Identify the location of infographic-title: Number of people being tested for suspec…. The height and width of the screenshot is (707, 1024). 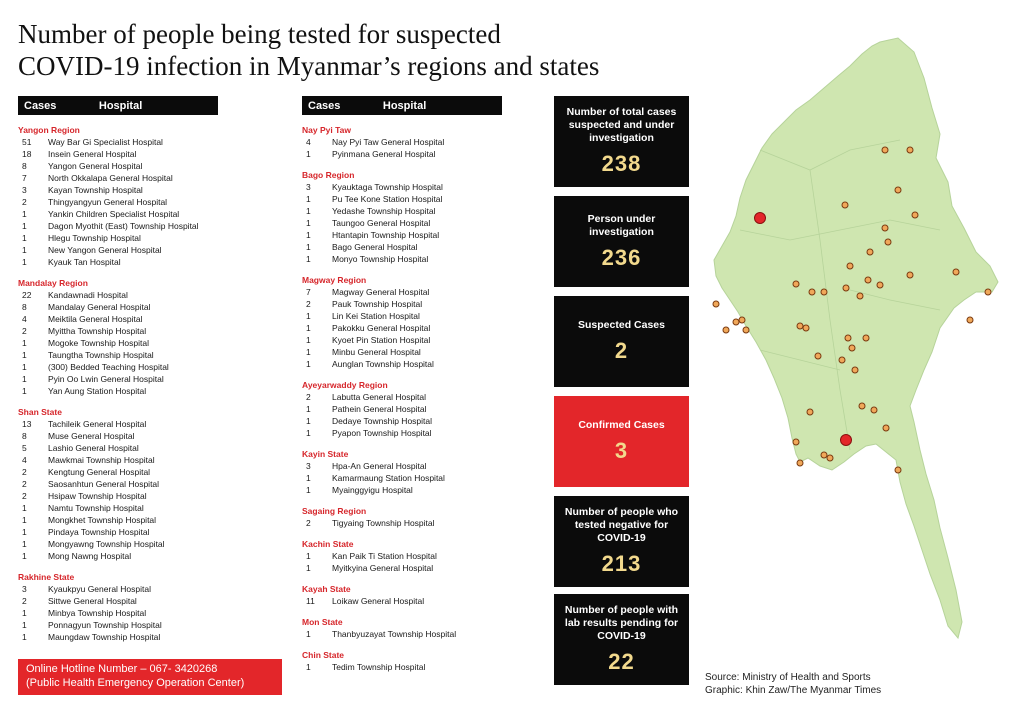
(358, 50).